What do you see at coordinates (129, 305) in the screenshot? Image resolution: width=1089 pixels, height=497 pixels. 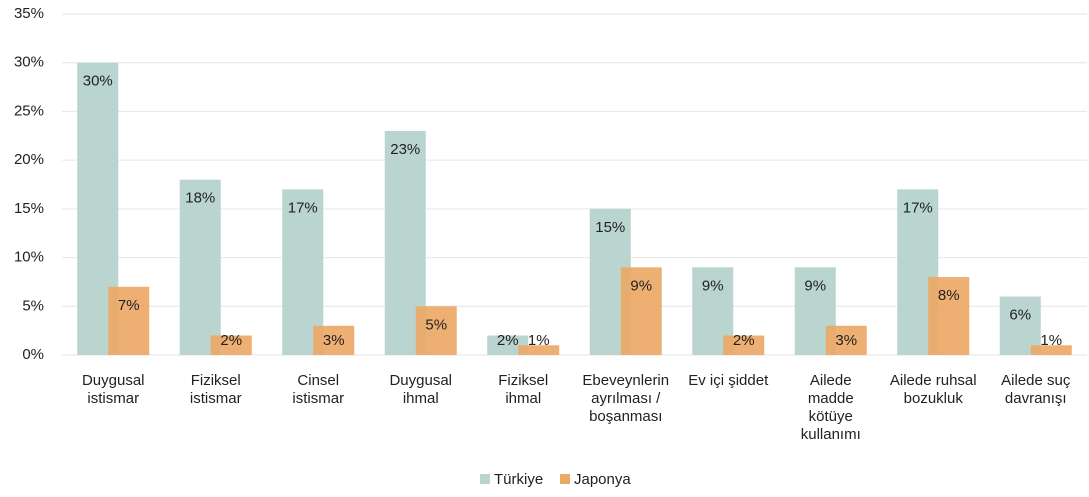 I see `data-label: 7%` at bounding box center [129, 305].